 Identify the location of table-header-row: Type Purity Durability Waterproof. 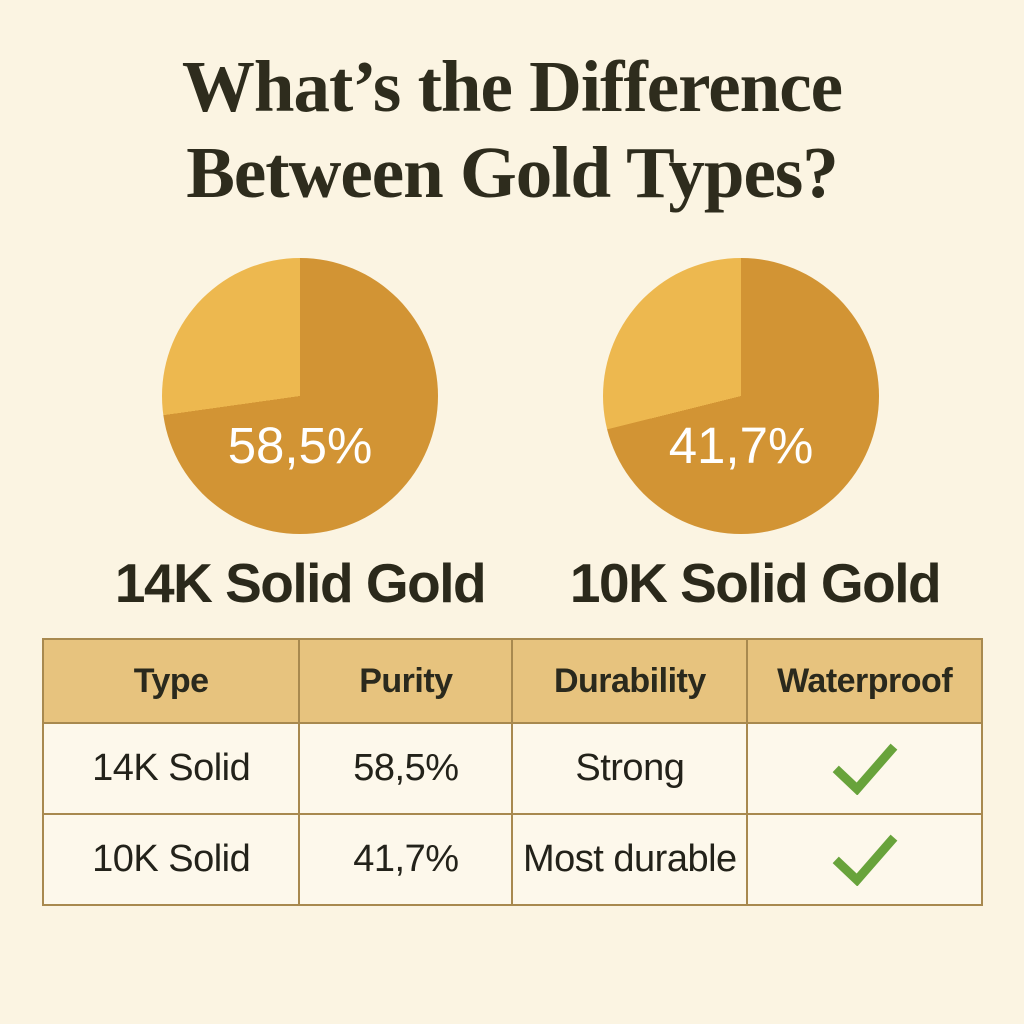
(512, 681).